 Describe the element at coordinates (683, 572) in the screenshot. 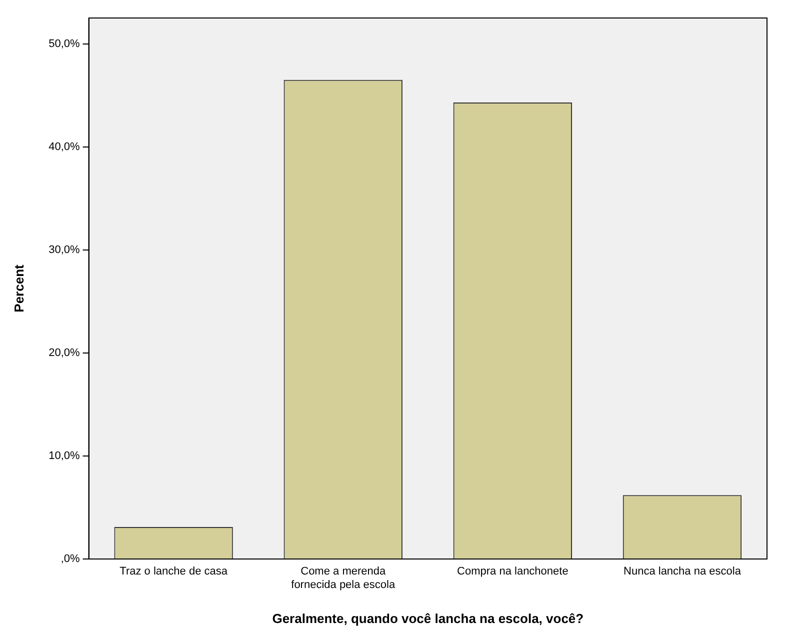

I see `x-tick-label: Nunca lancha na escola` at that location.